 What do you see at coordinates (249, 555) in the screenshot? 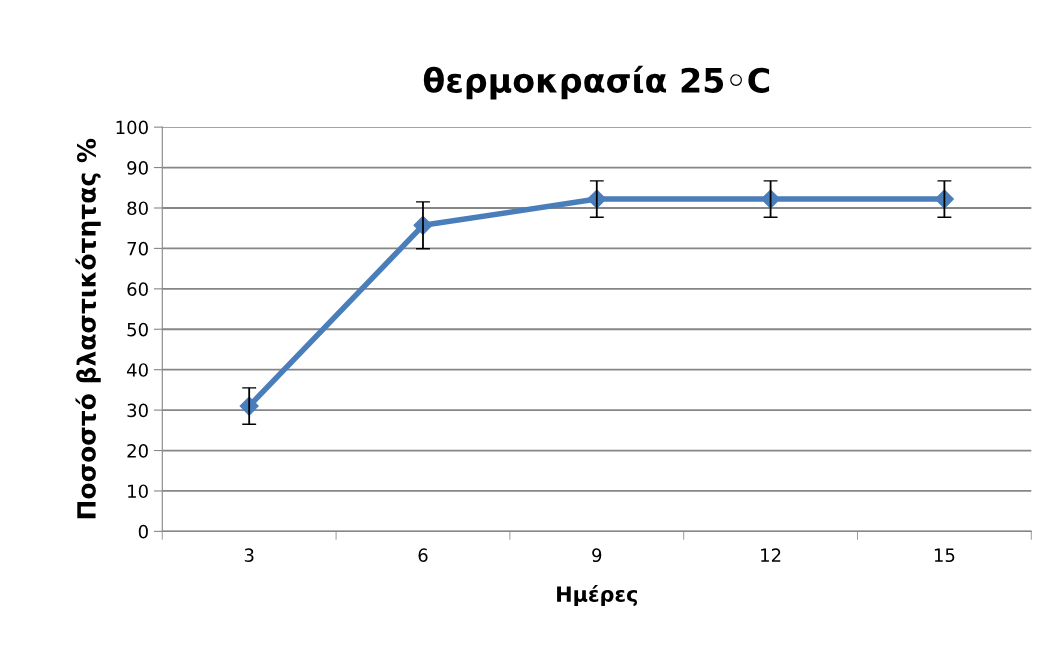
I see `x-tick-label: 3` at bounding box center [249, 555].